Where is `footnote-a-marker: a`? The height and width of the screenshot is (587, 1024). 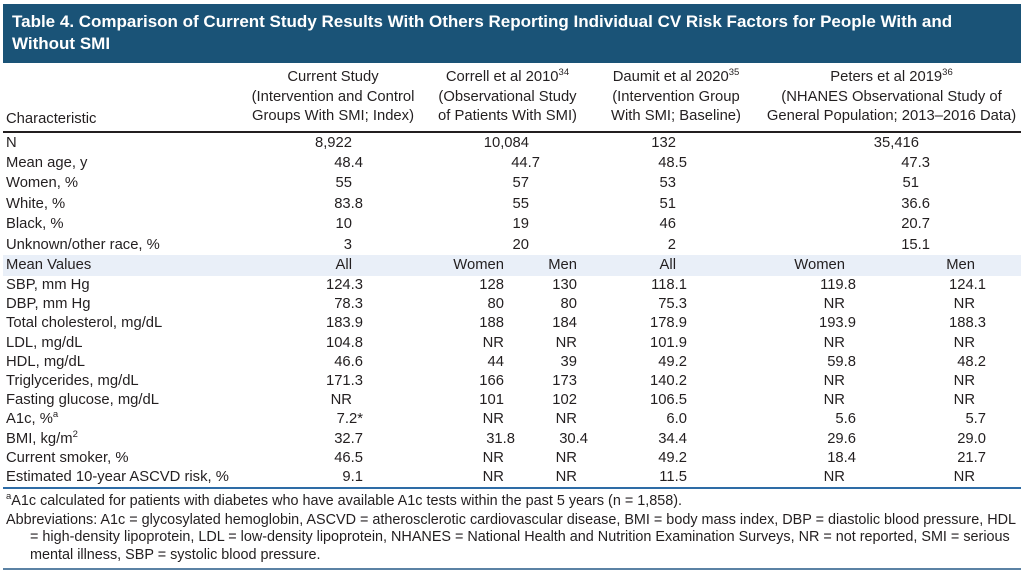 footnote-a-marker: a is located at coordinates (9, 497).